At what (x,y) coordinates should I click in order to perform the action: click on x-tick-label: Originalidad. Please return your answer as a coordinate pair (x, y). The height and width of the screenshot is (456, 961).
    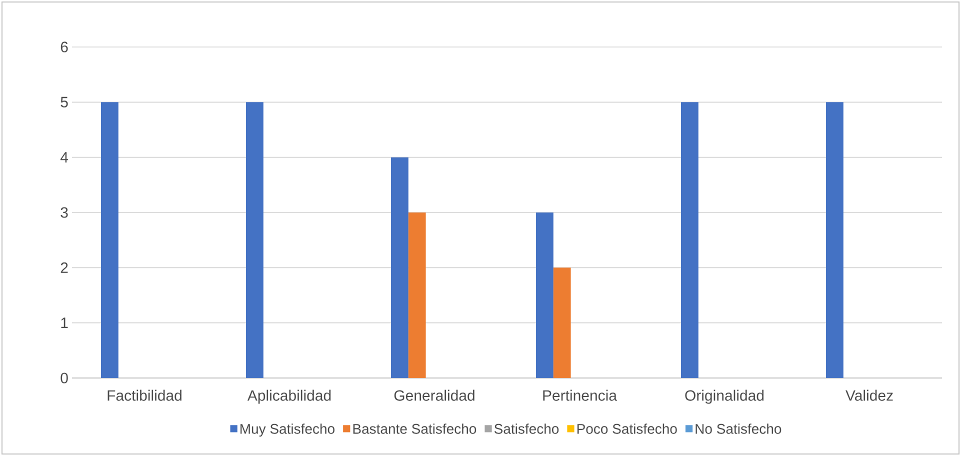
    Looking at the image, I should click on (724, 397).